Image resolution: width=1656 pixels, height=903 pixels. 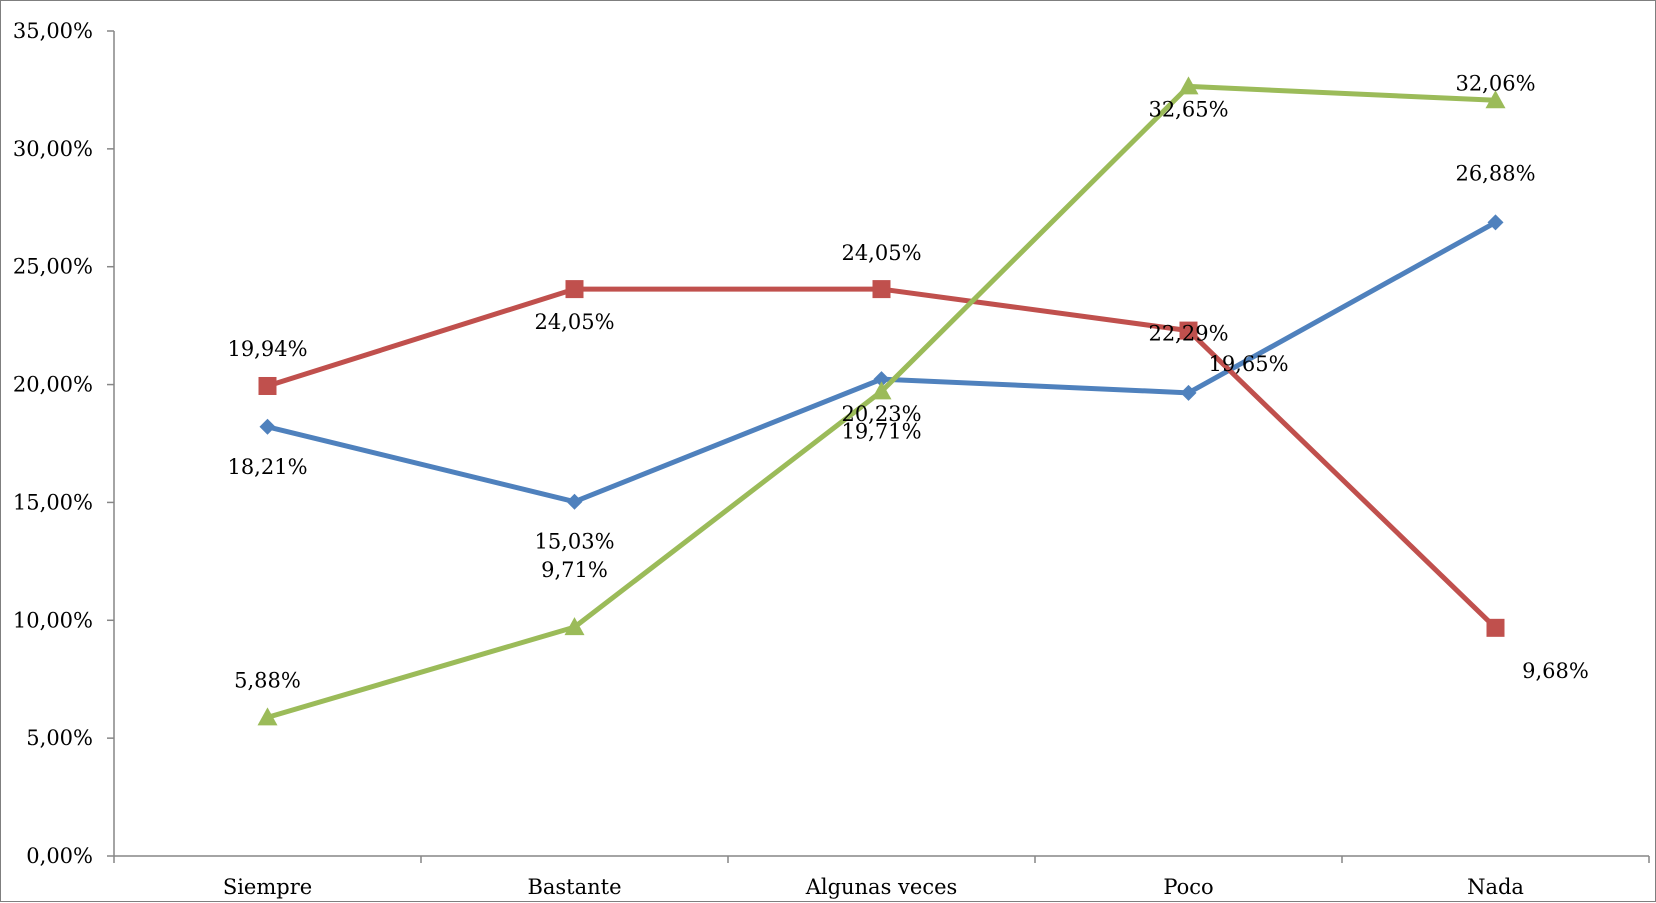 What do you see at coordinates (1248, 364) in the screenshot?
I see `data-label: 19,65%` at bounding box center [1248, 364].